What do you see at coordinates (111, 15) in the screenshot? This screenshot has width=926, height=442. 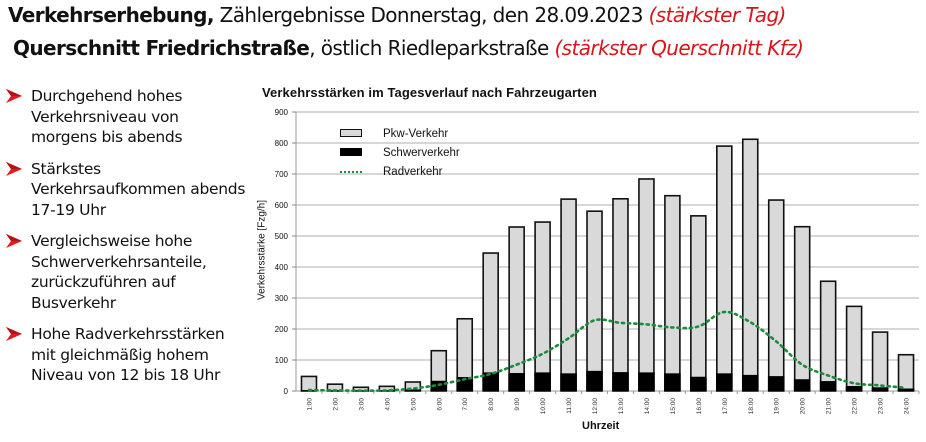 I see `survey-label: Verkehrserhebung,` at bounding box center [111, 15].